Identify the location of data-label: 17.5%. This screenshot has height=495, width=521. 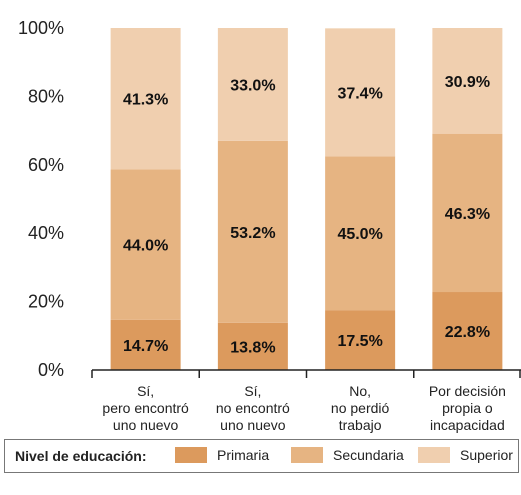
(359, 341).